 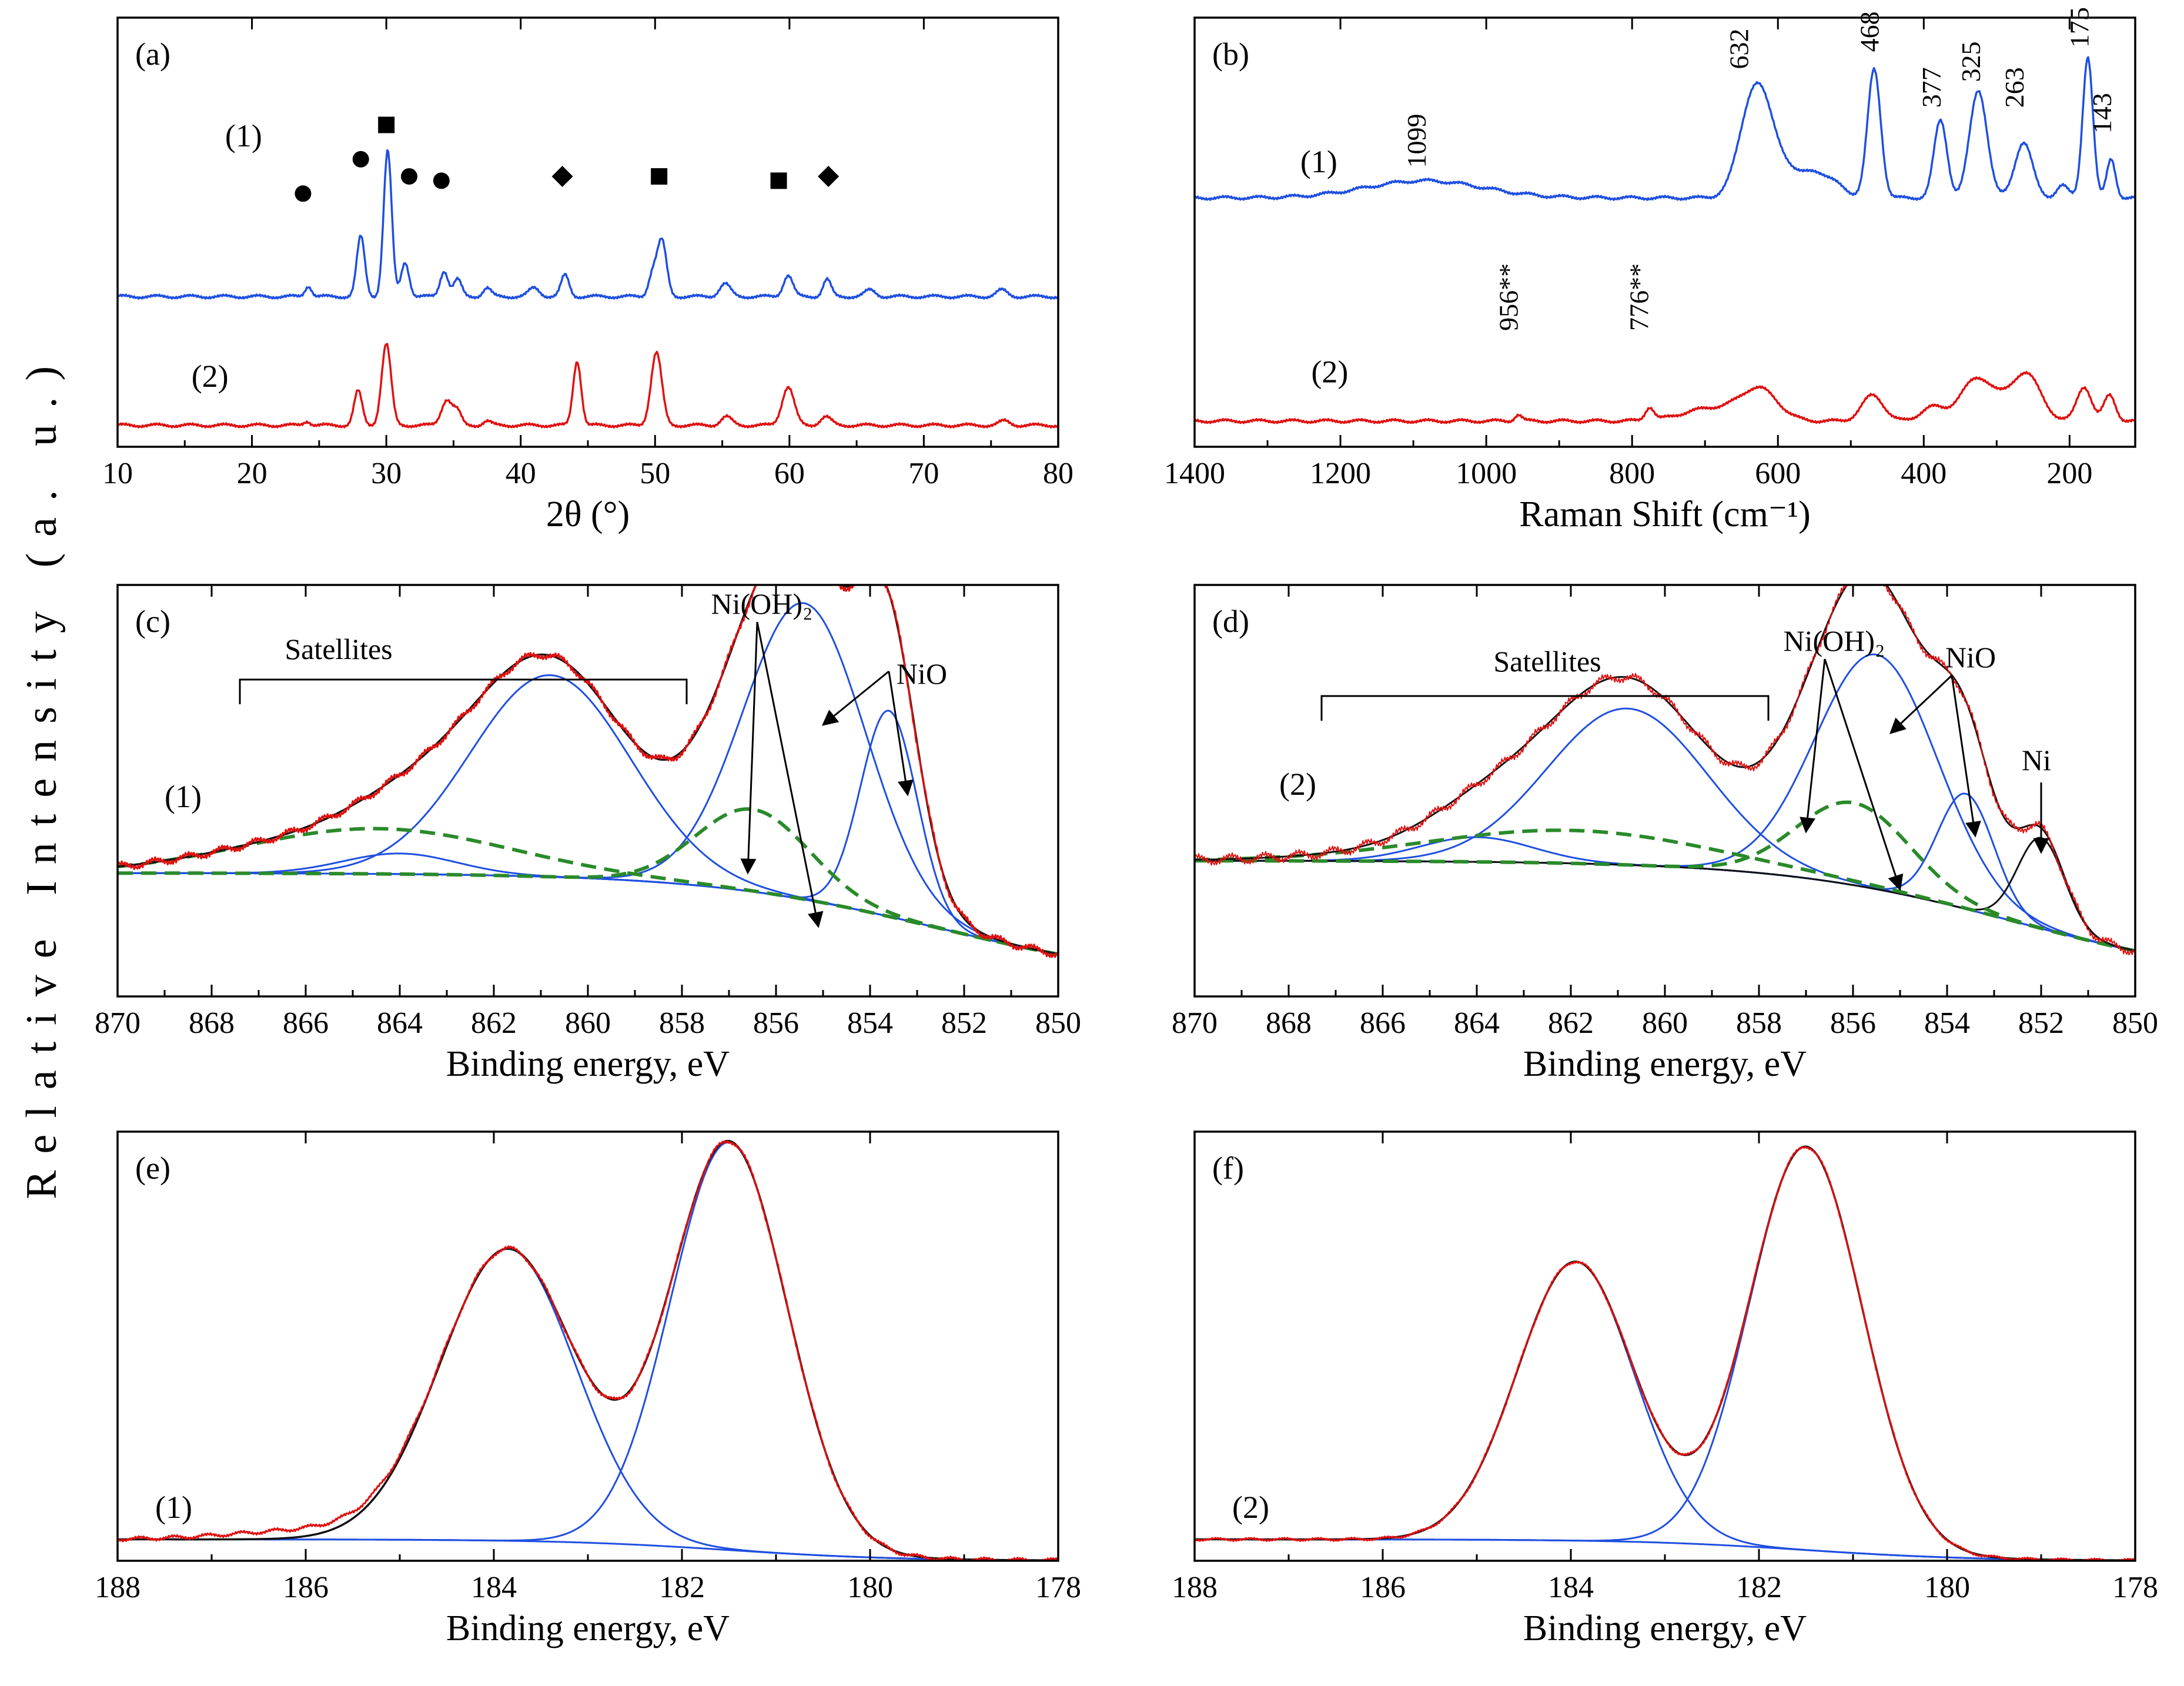 I want to click on panel-a: (1) (2) 10 20 30 40 50 60 70 80 2θ (°) (a), so click(x=587, y=275).